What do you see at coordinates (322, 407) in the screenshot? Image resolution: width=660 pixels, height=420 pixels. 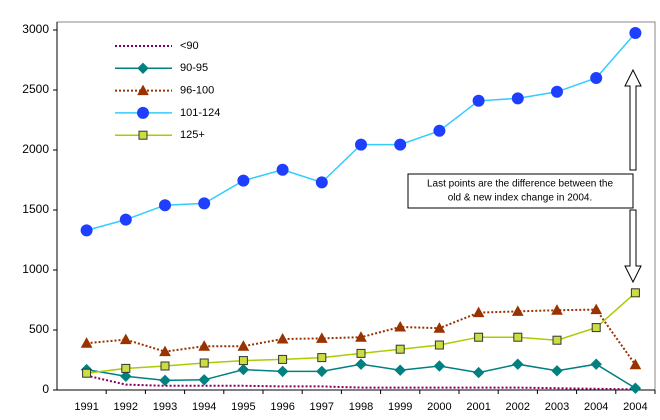 I see `x-tick-label: 1997` at bounding box center [322, 407].